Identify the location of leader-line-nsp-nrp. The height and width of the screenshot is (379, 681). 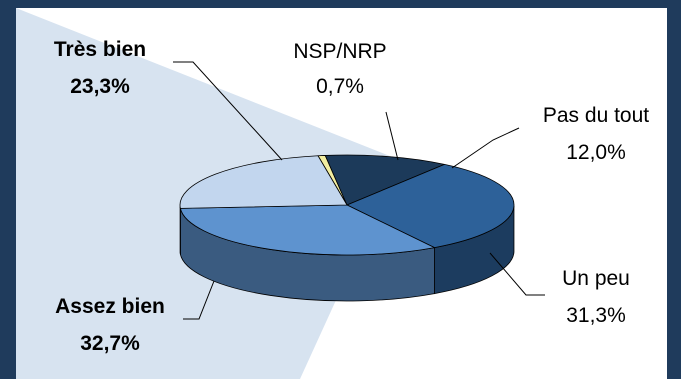
(392, 136).